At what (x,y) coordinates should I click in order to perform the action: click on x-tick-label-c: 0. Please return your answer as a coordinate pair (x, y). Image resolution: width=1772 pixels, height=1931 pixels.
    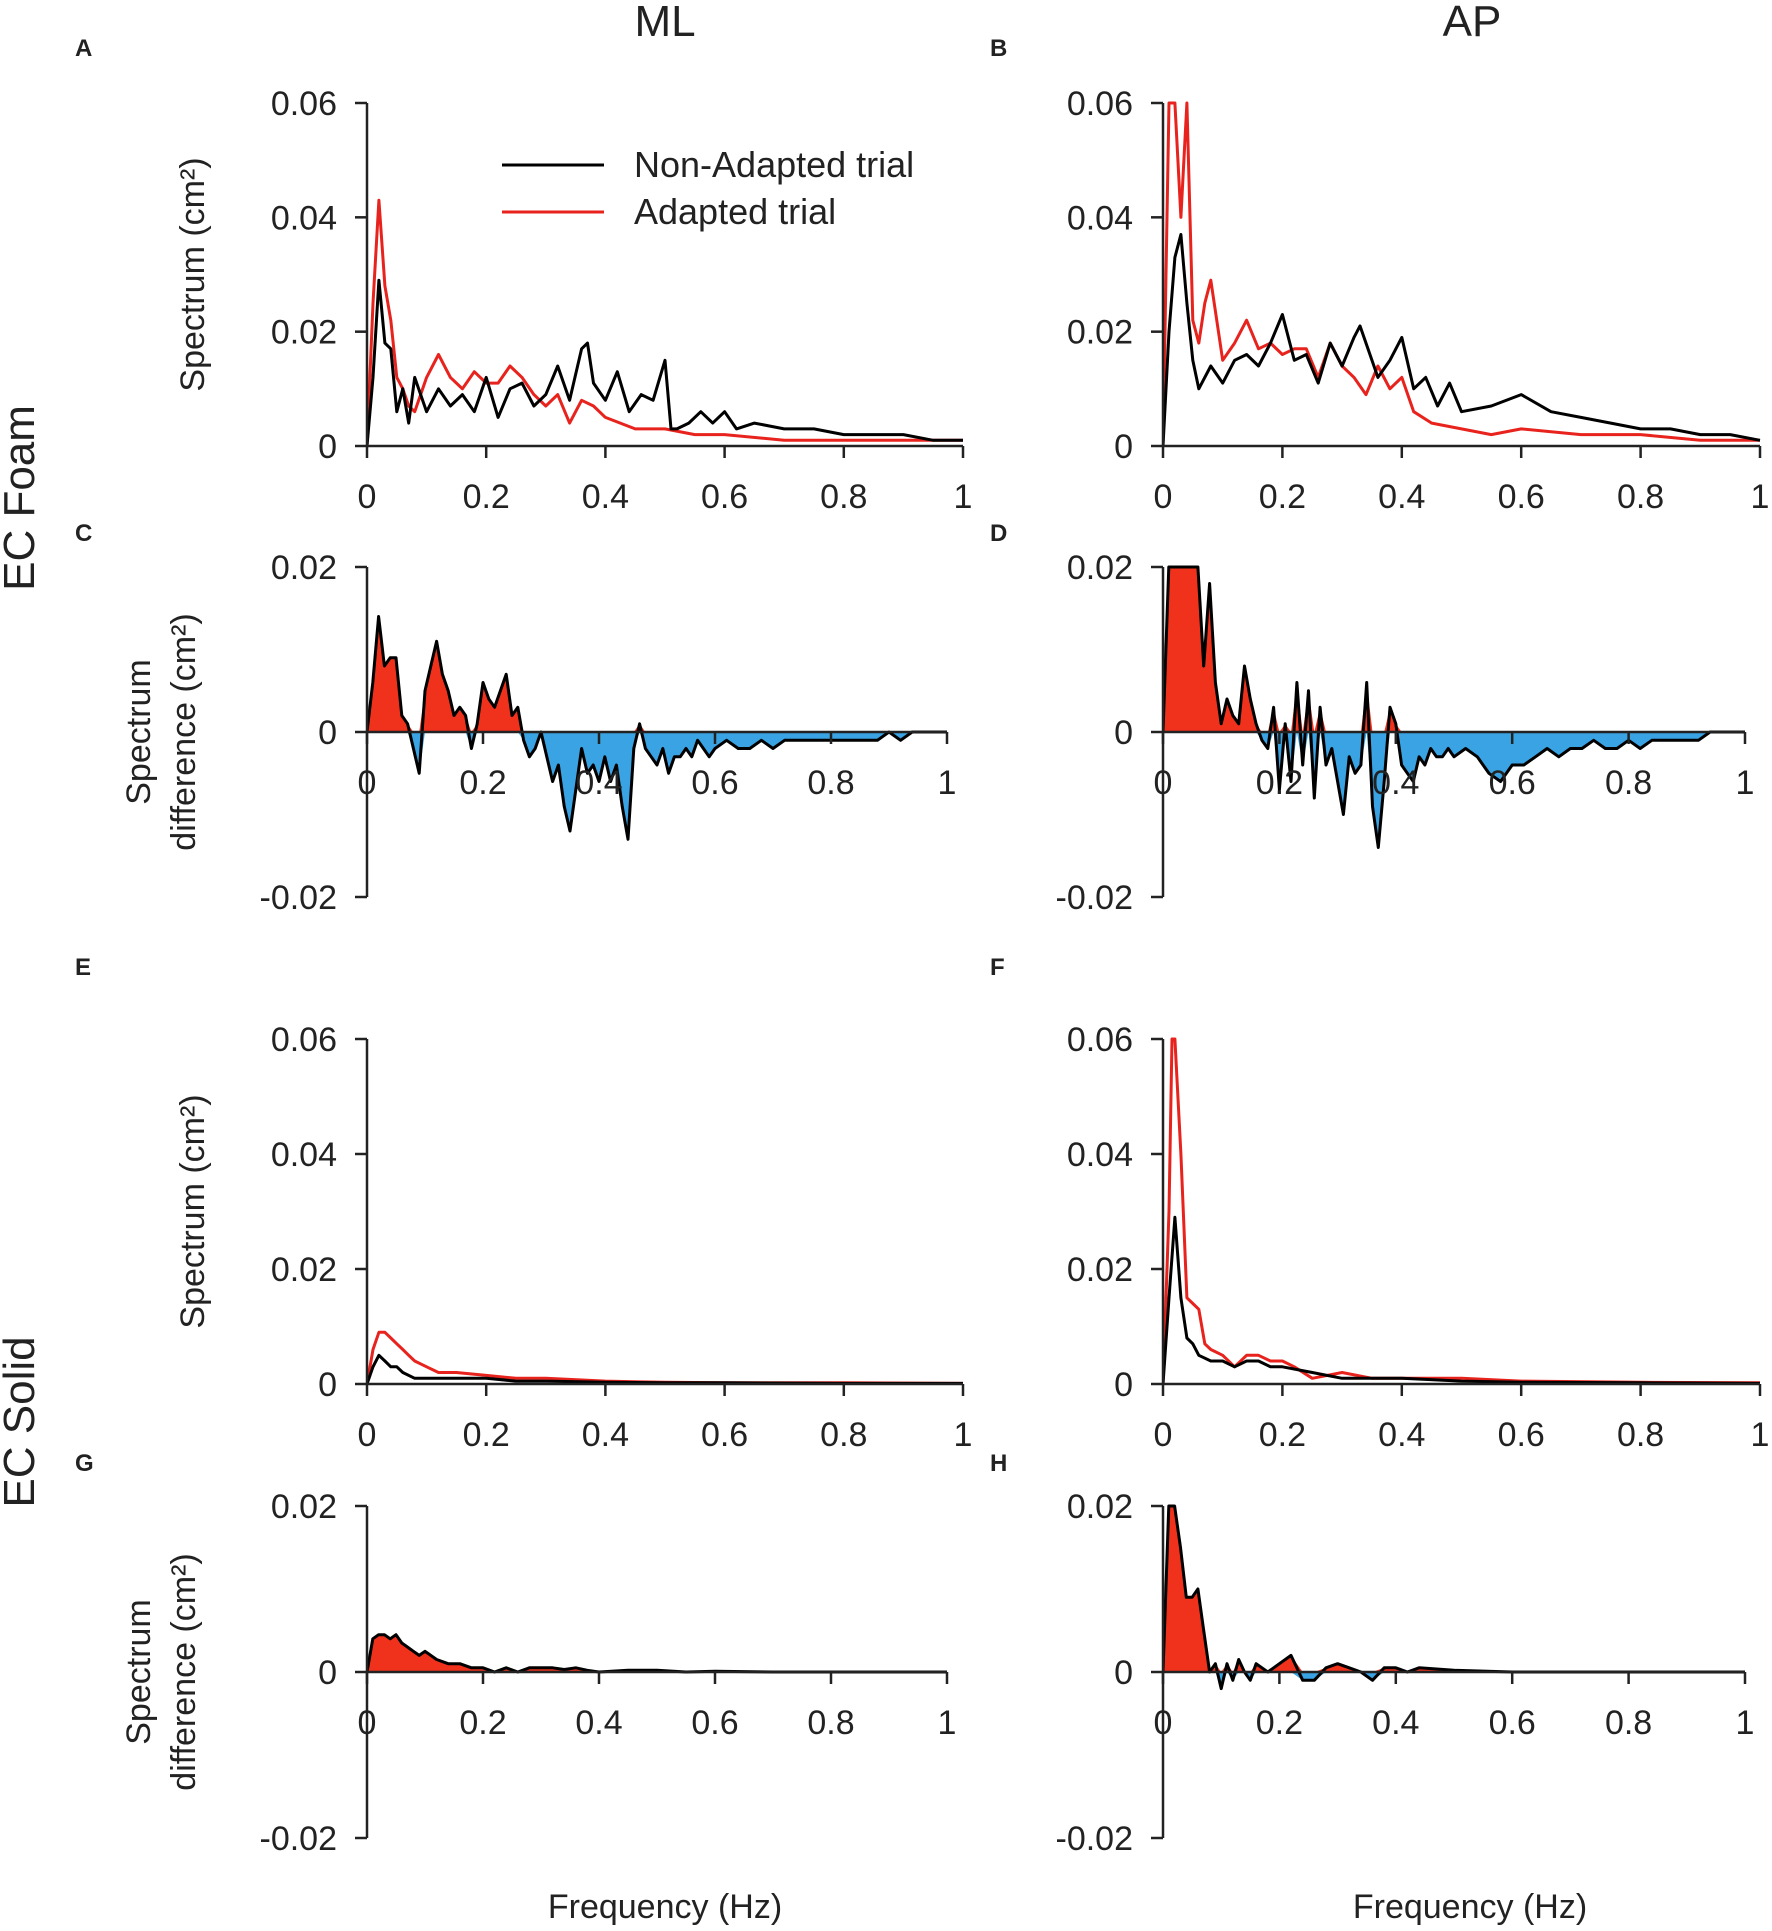
    Looking at the image, I should click on (367, 783).